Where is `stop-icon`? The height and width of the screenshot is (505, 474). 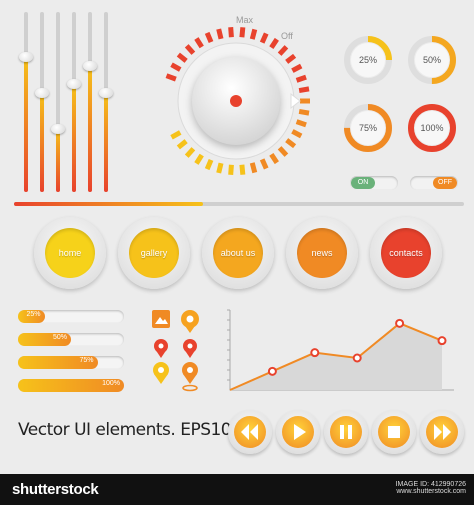 stop-icon is located at coordinates (394, 432).